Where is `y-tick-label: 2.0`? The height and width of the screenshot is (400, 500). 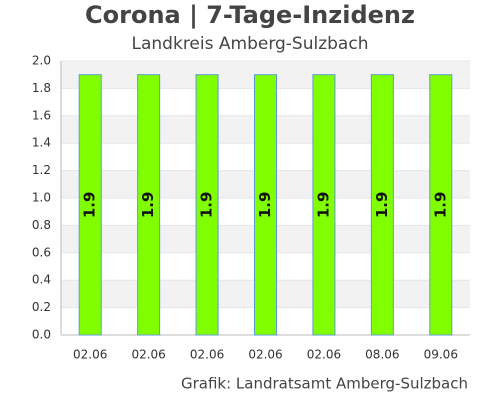 y-tick-label: 2.0 is located at coordinates (41, 61).